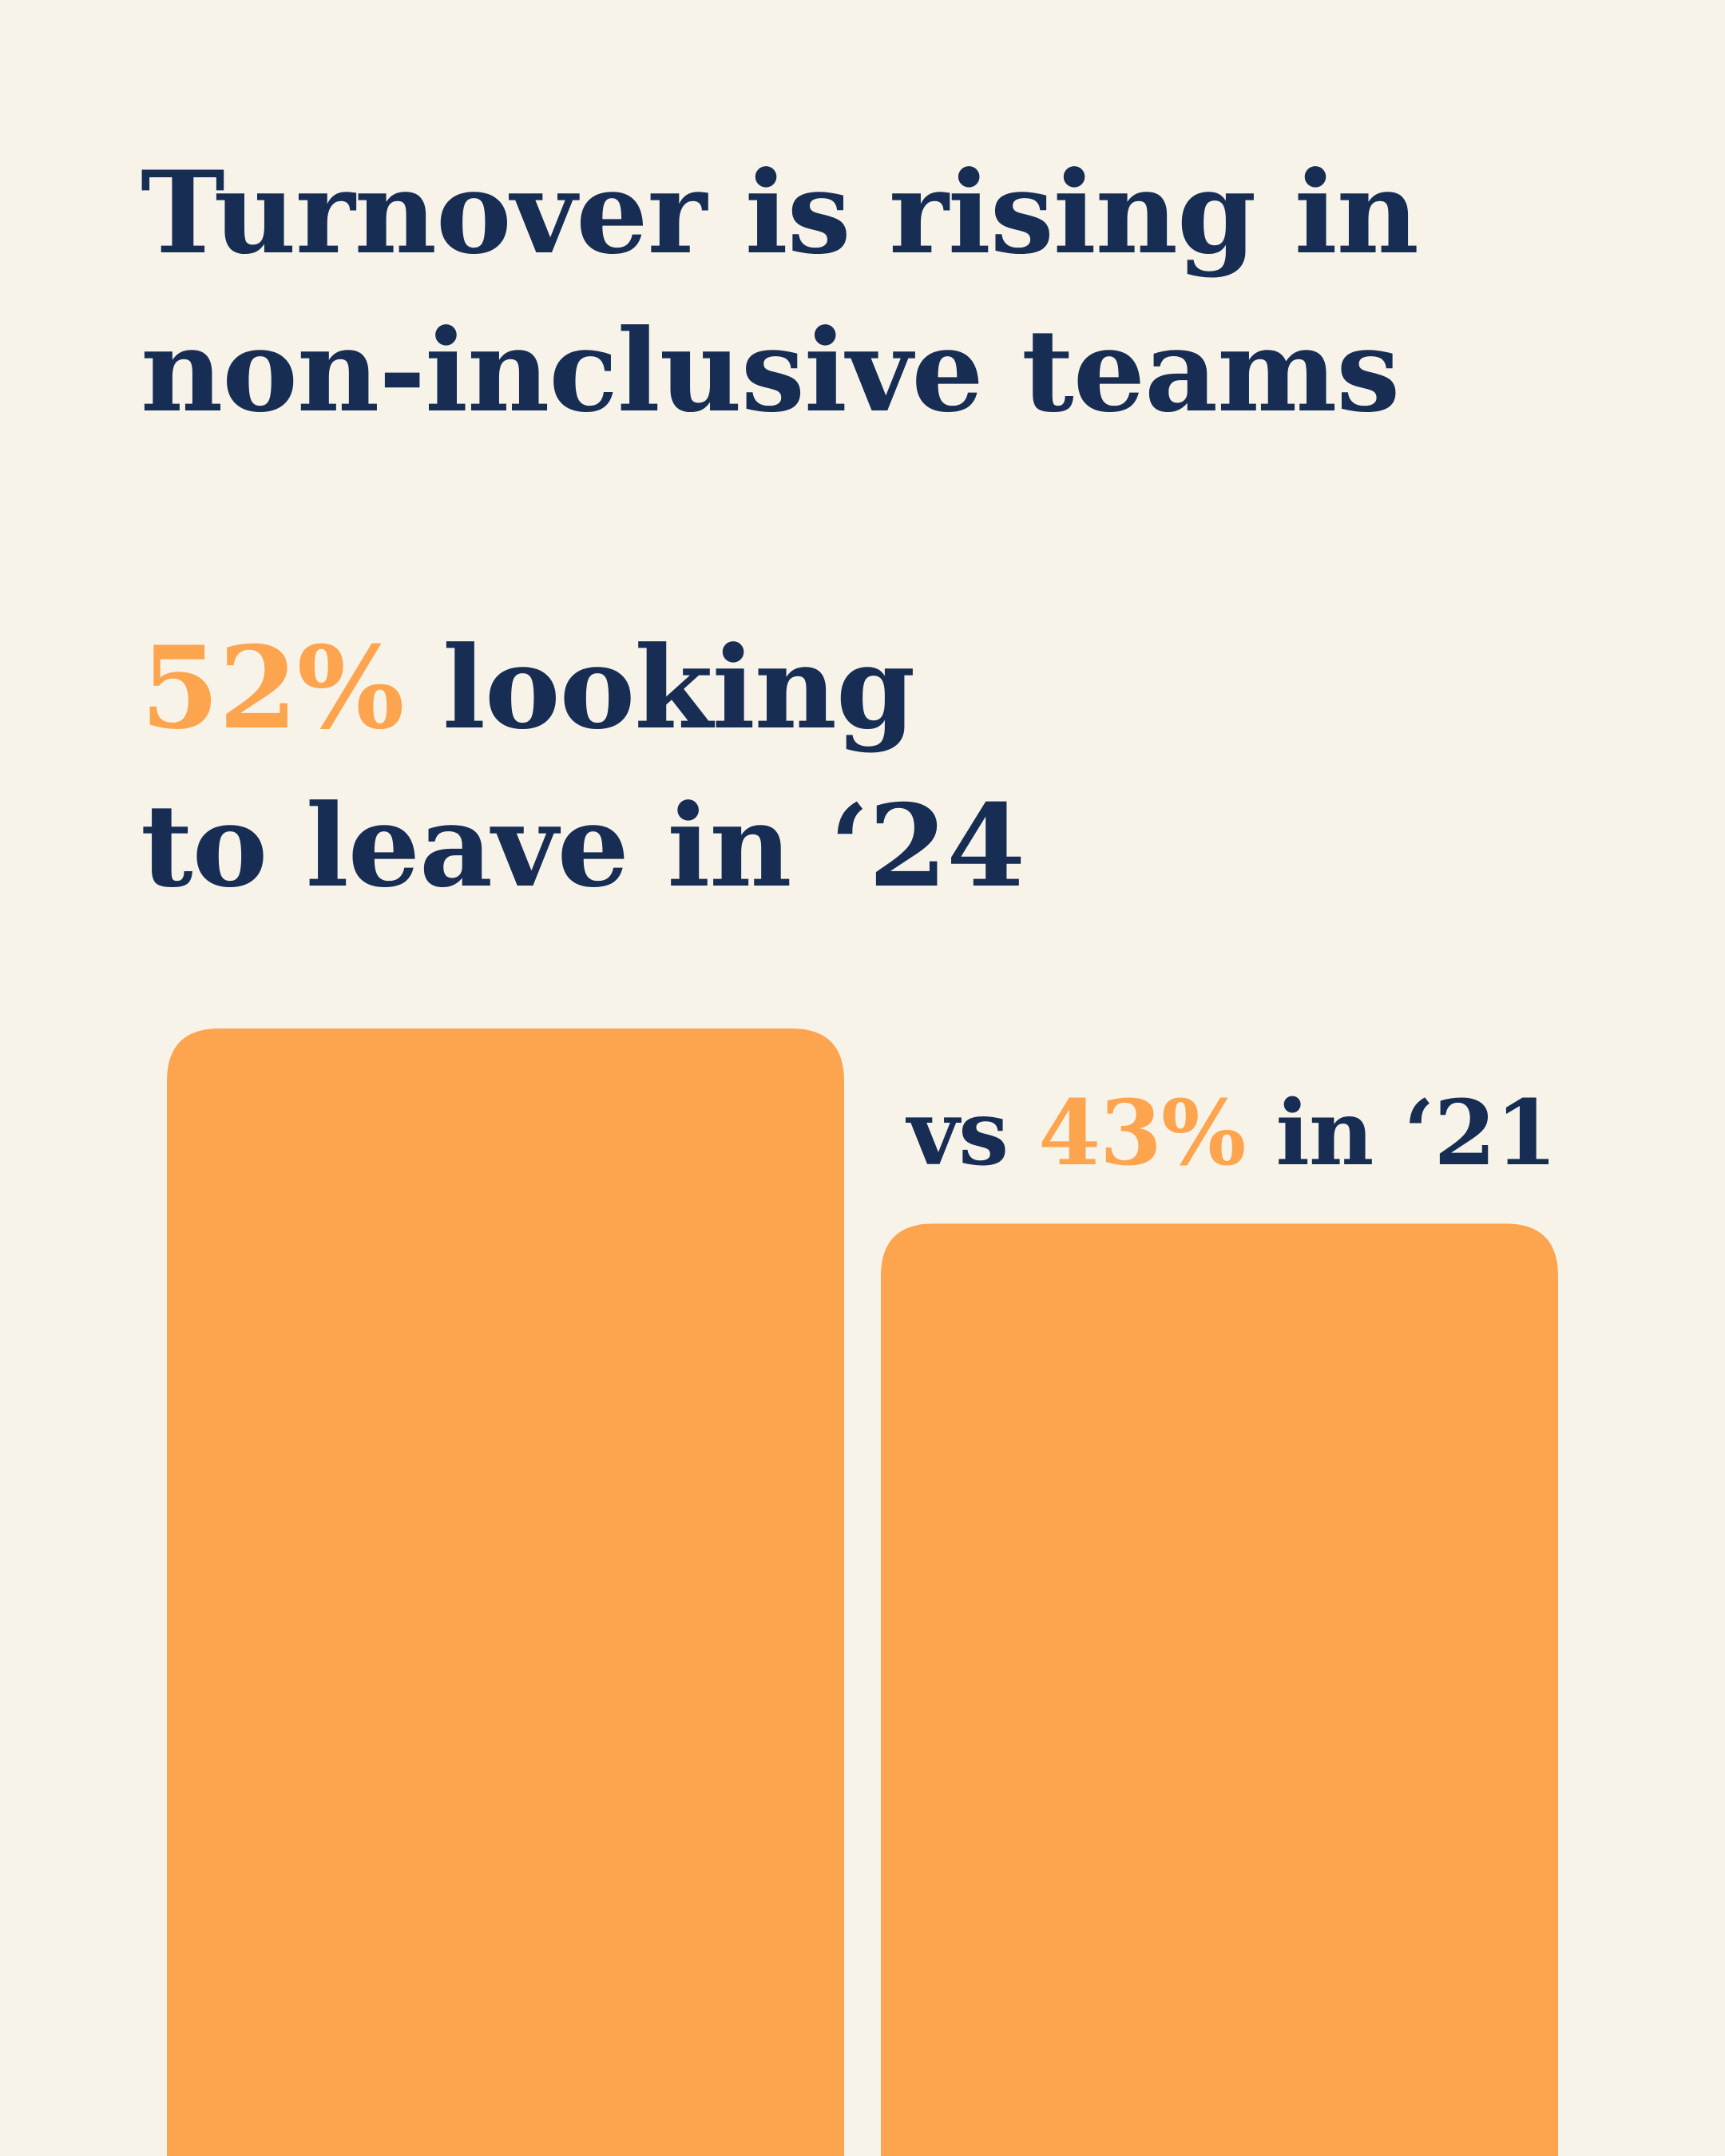  What do you see at coordinates (780, 213) in the screenshot?
I see `title-line-1: Turnover is rising in` at bounding box center [780, 213].